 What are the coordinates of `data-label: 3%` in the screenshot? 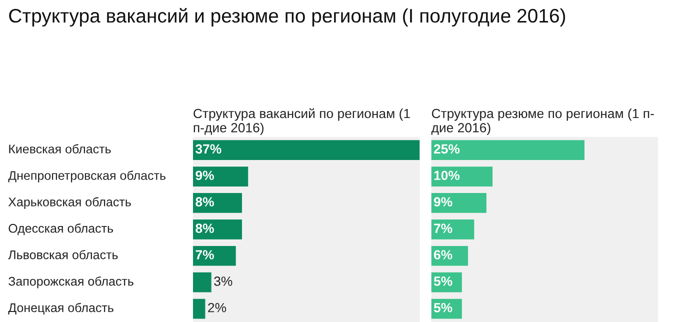 It's located at (223, 281).